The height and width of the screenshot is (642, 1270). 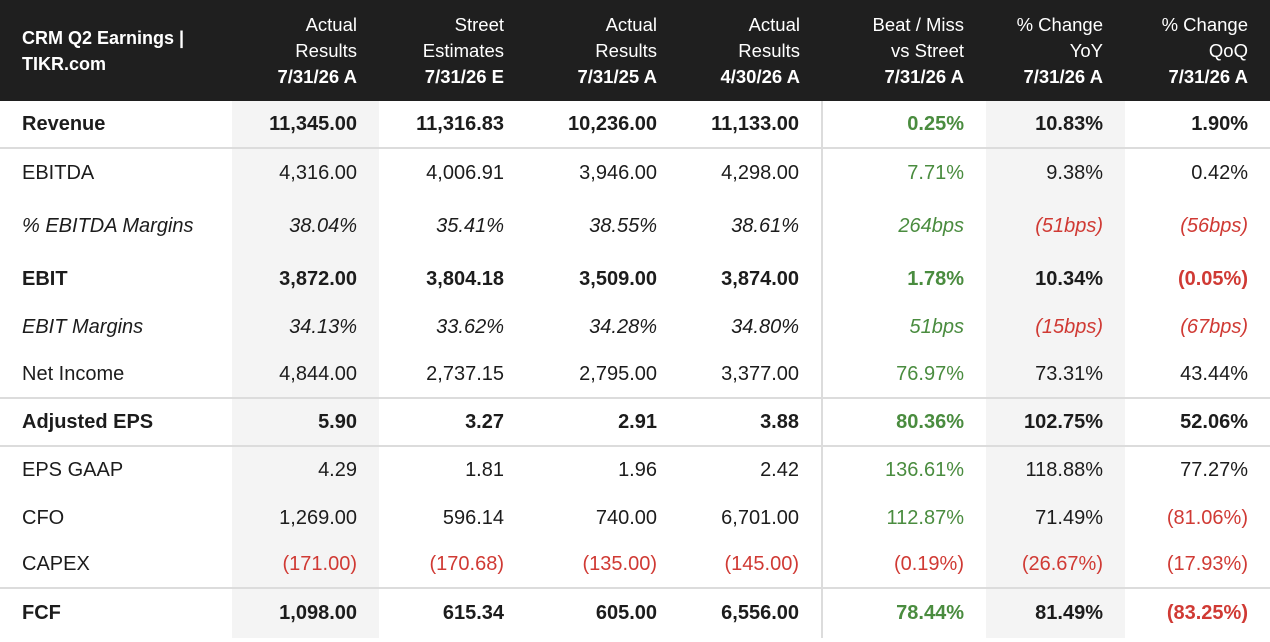 What do you see at coordinates (452, 612) in the screenshot?
I see `table-cell: 615.34` at bounding box center [452, 612].